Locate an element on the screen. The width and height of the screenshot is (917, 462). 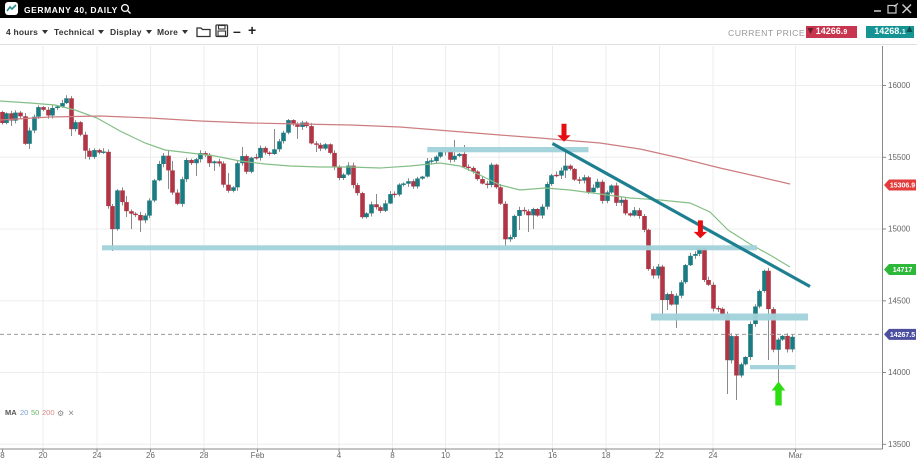
svg-text: 15500 is located at coordinates (899, 157).